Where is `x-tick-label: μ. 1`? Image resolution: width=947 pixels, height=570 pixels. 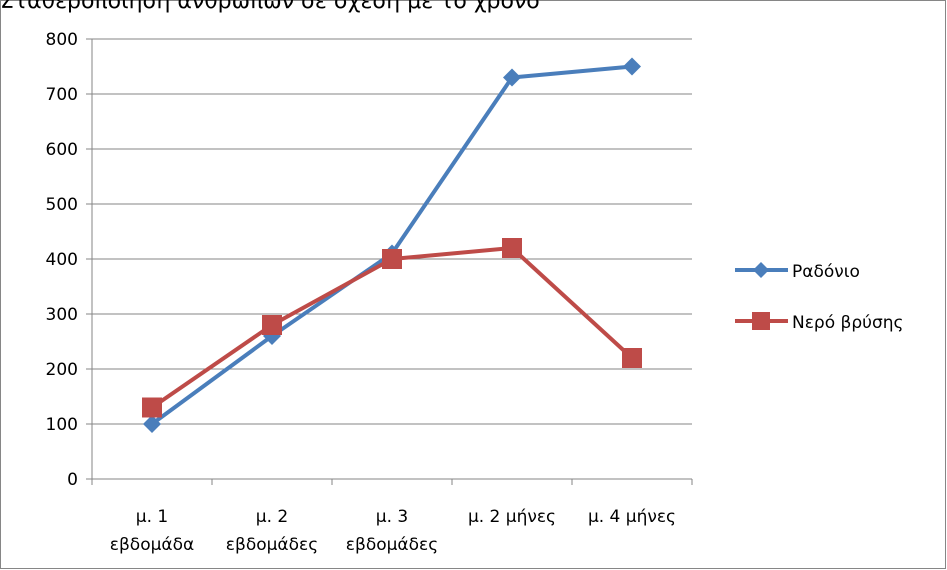
x-tick-label: μ. 1 is located at coordinates (152, 517).